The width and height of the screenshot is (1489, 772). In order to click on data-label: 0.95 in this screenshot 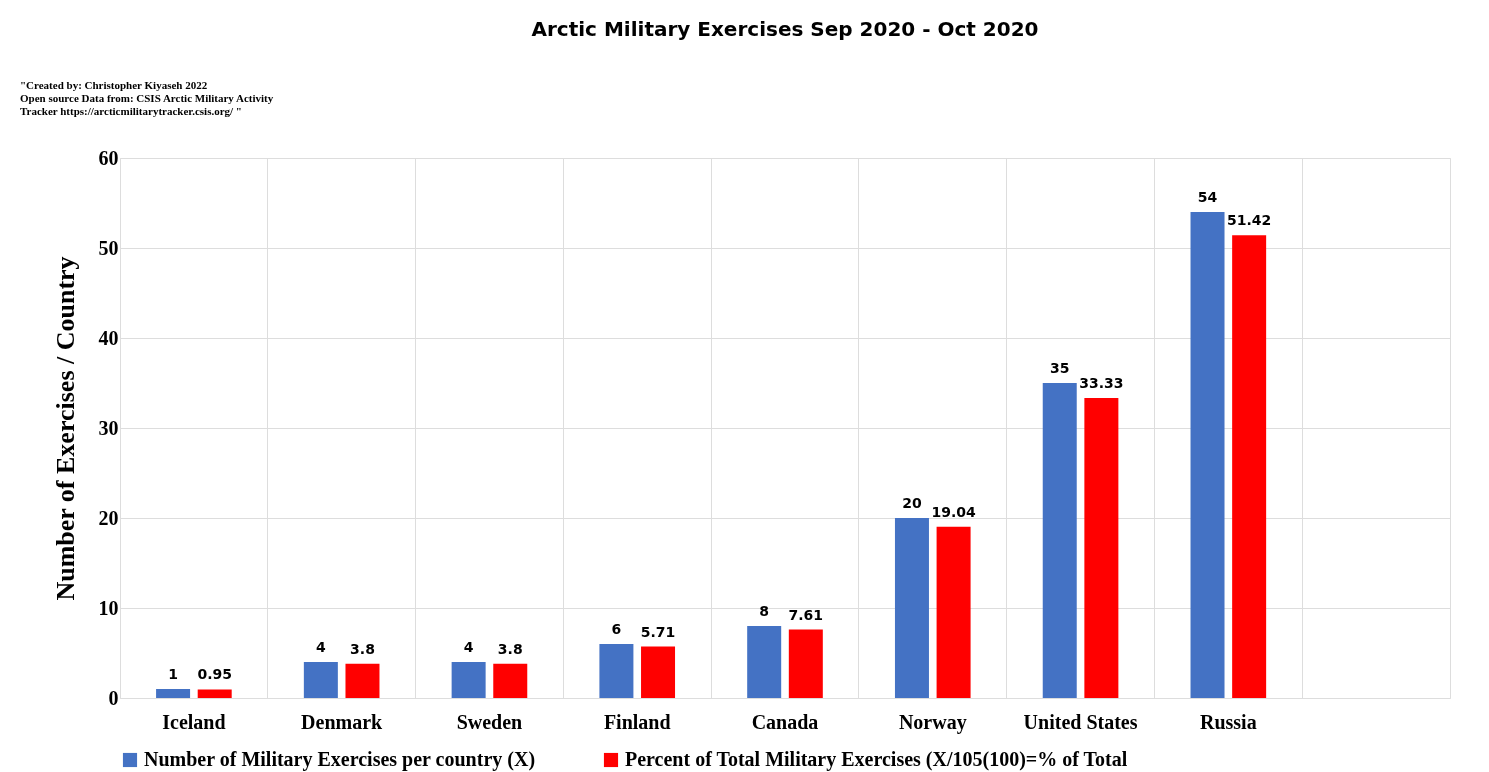, I will do `click(214, 674)`.